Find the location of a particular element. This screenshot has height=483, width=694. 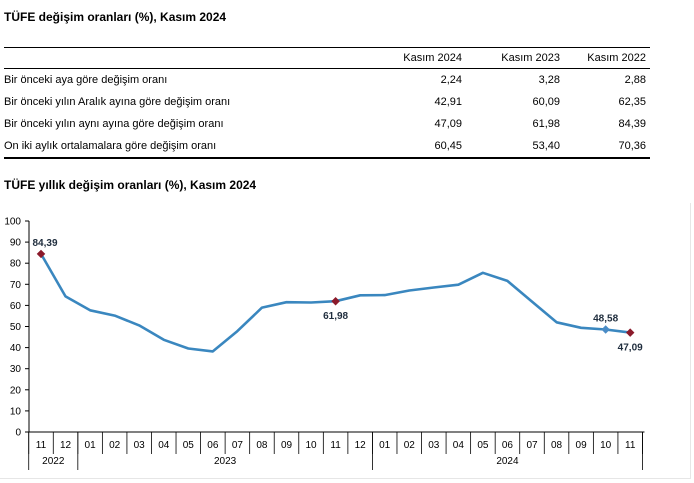

y-tick-label: 80 is located at coordinates (16, 264).